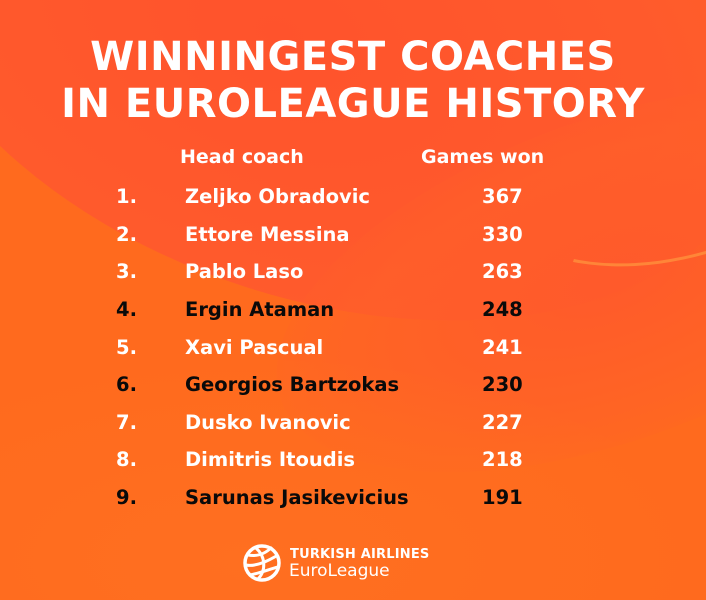 This screenshot has height=600, width=706. I want to click on table-row: 4. Ergin Ataman 248, so click(353, 313).